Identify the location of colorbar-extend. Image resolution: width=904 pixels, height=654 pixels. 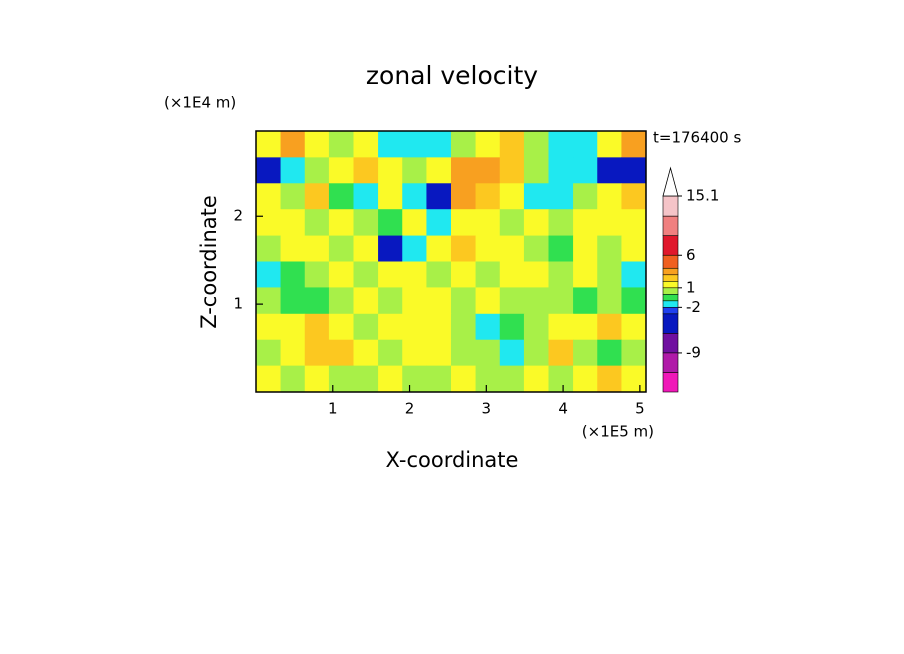
(670, 181).